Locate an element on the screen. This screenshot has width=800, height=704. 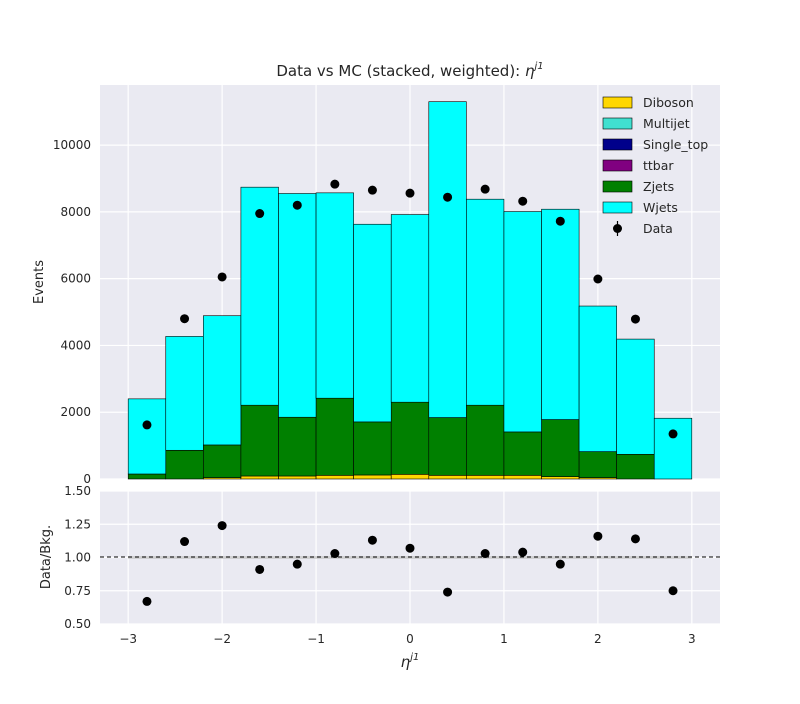
ratio-y-tick-label: 0.75 is located at coordinates (77, 591).